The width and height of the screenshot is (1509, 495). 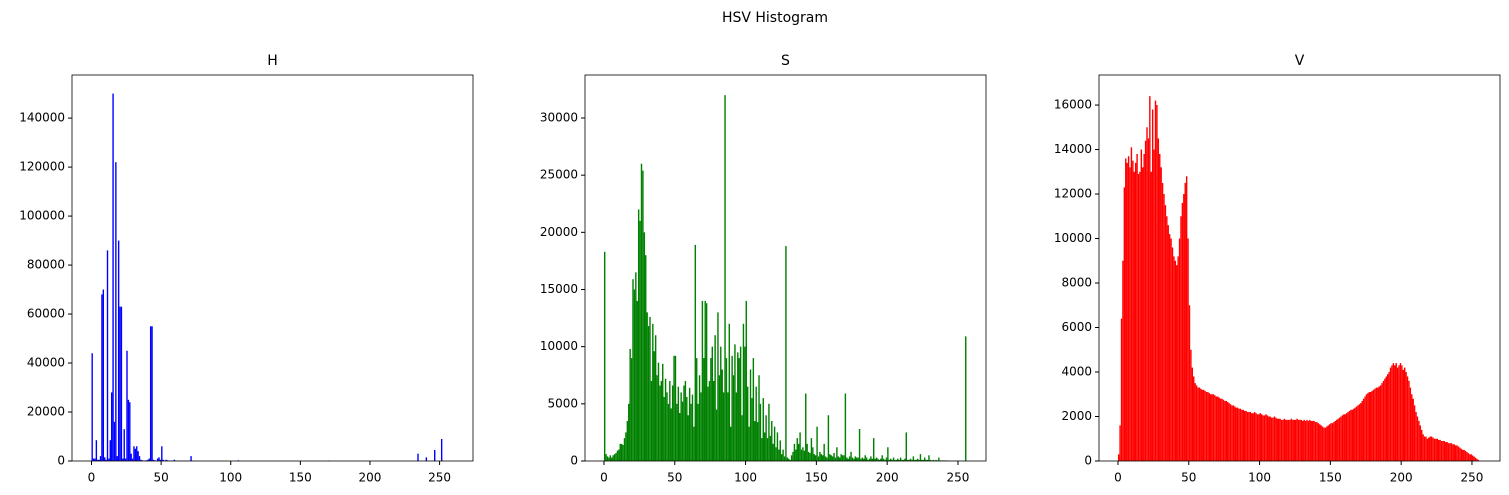 I want to click on y-tick-label: 80000, so click(x=46, y=265).